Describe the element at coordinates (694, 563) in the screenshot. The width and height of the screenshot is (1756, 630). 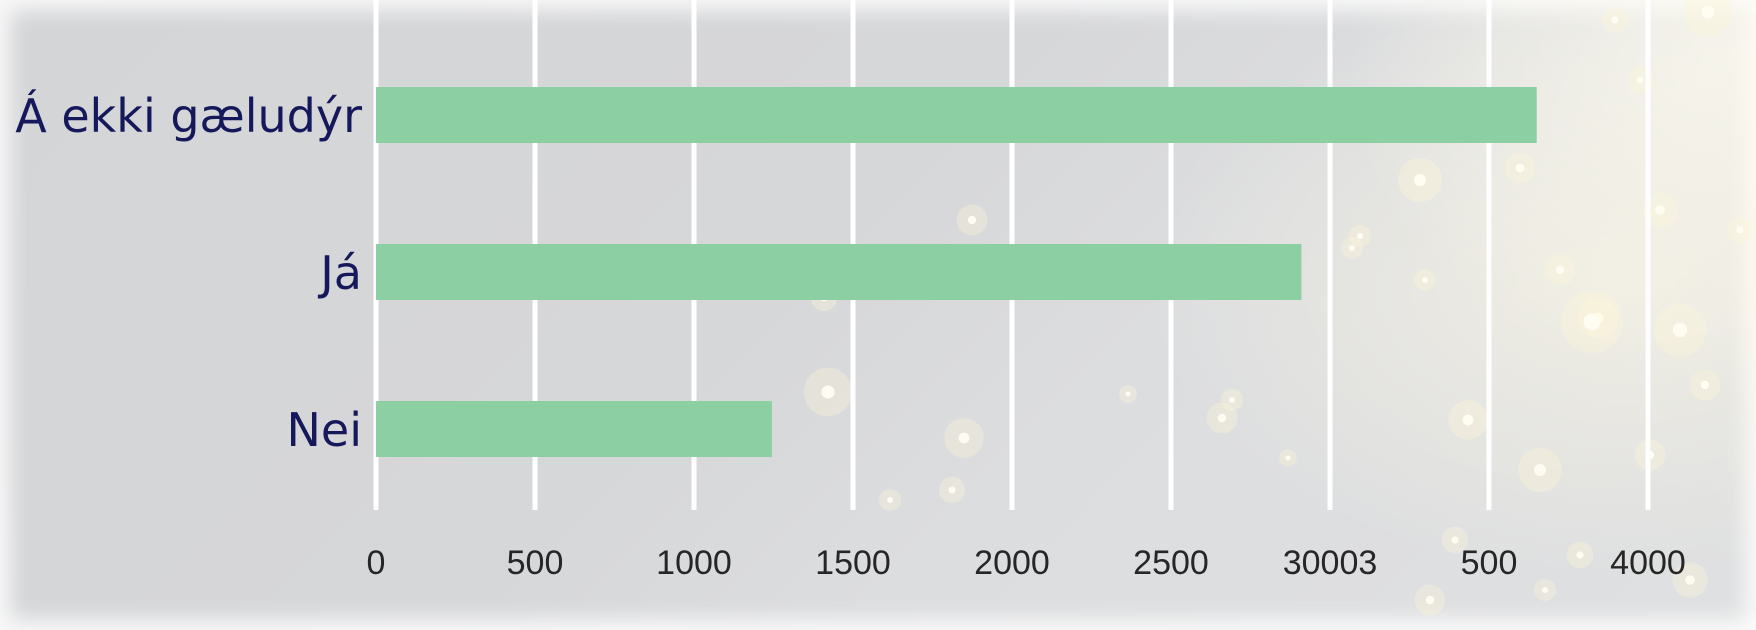
I see `x-tick-label: 1000` at that location.